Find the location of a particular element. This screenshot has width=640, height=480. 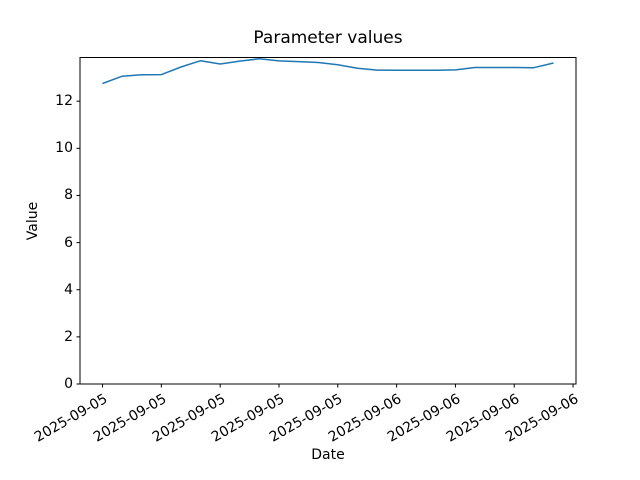

chart-title: Parameter values is located at coordinates (328, 38).